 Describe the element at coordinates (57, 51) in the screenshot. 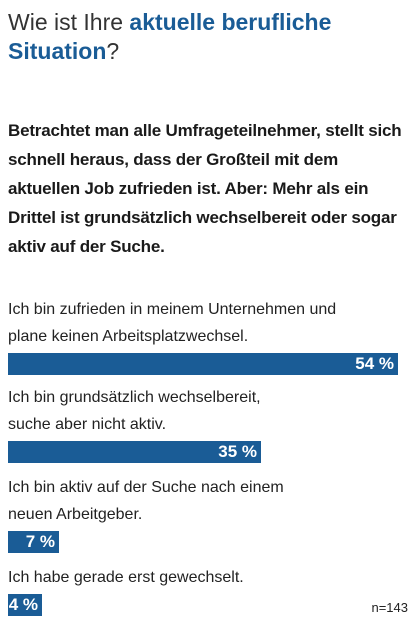

I see `title-highlight-2: Situation` at that location.